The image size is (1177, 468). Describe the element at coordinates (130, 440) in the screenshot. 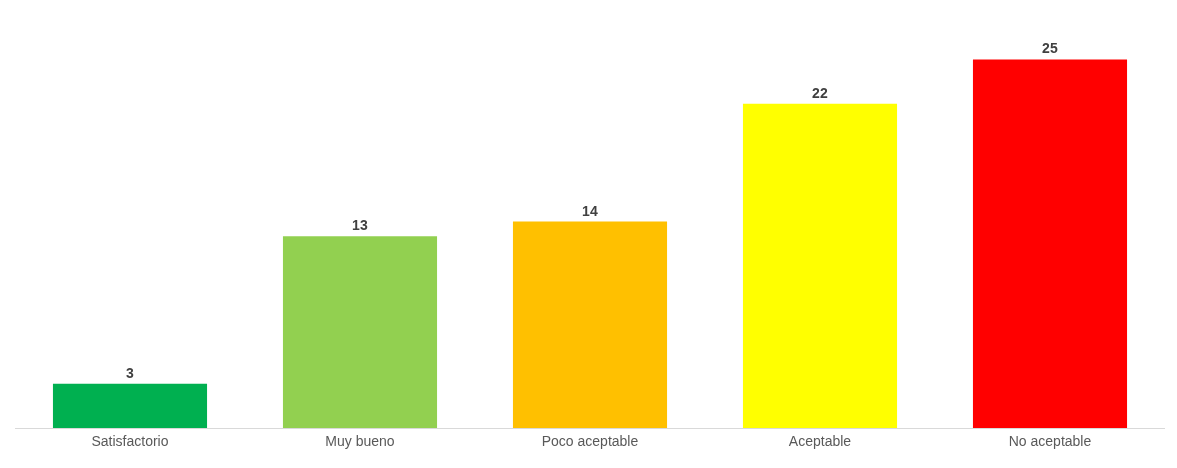

I see `x-tick-label: Satisfactorio` at that location.